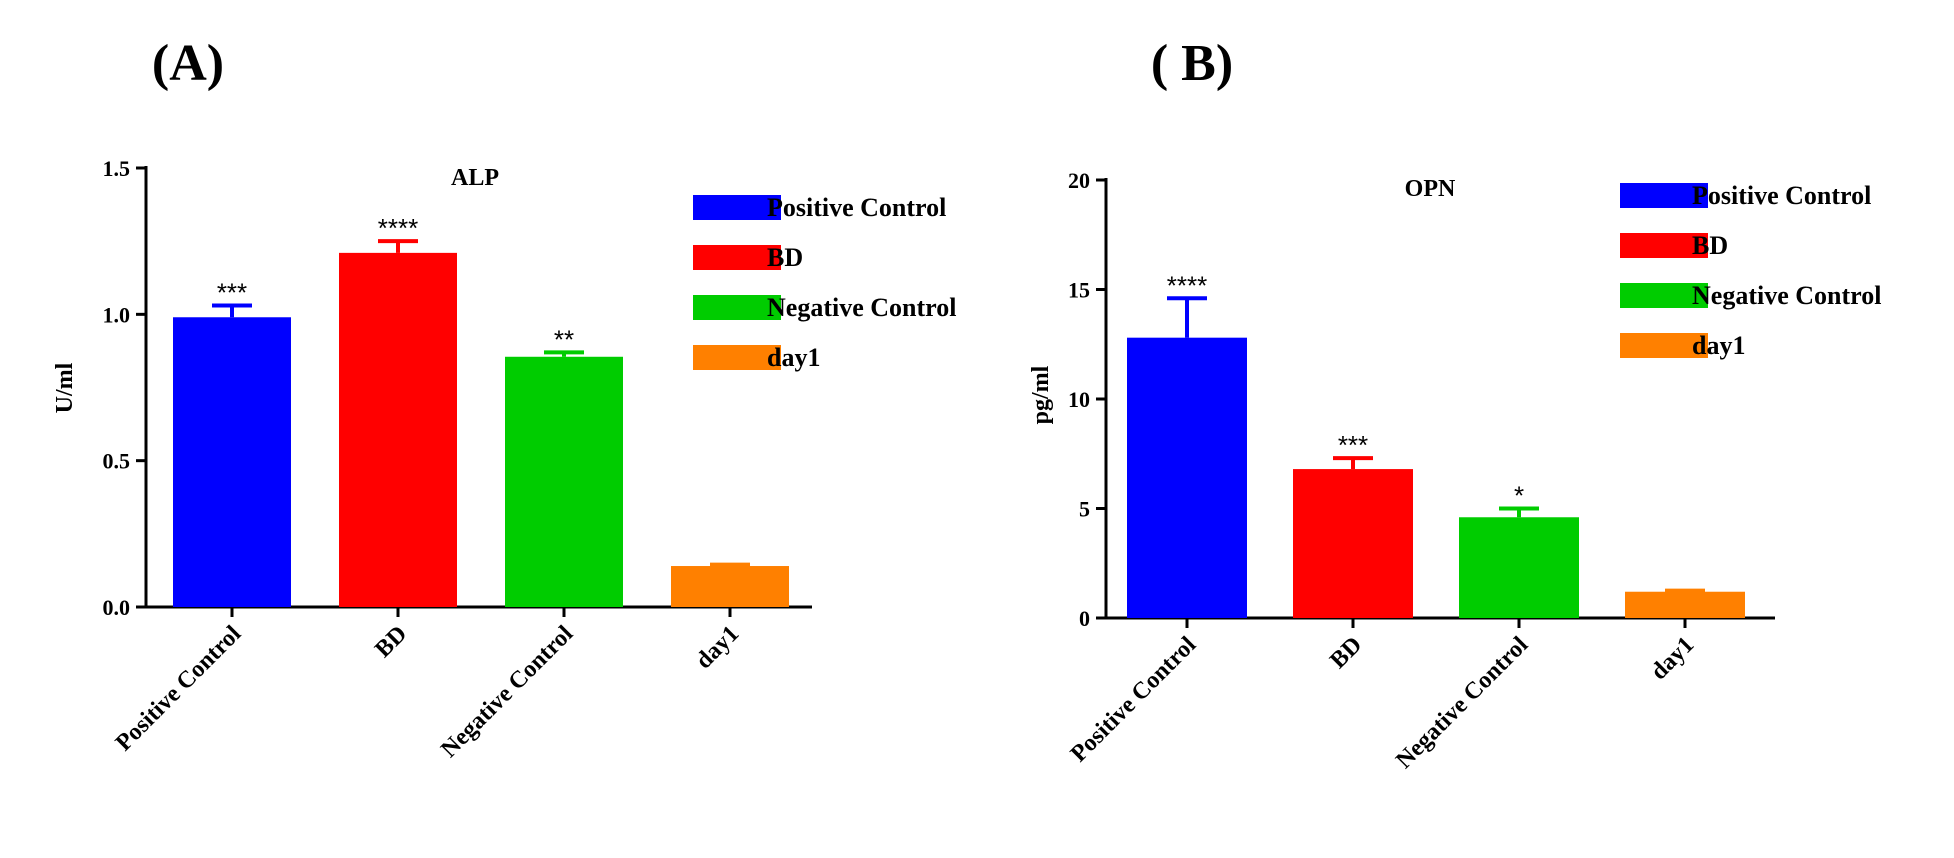  What do you see at coordinates (1192, 63) in the screenshot?
I see `panel-label-b: ( B)` at bounding box center [1192, 63].